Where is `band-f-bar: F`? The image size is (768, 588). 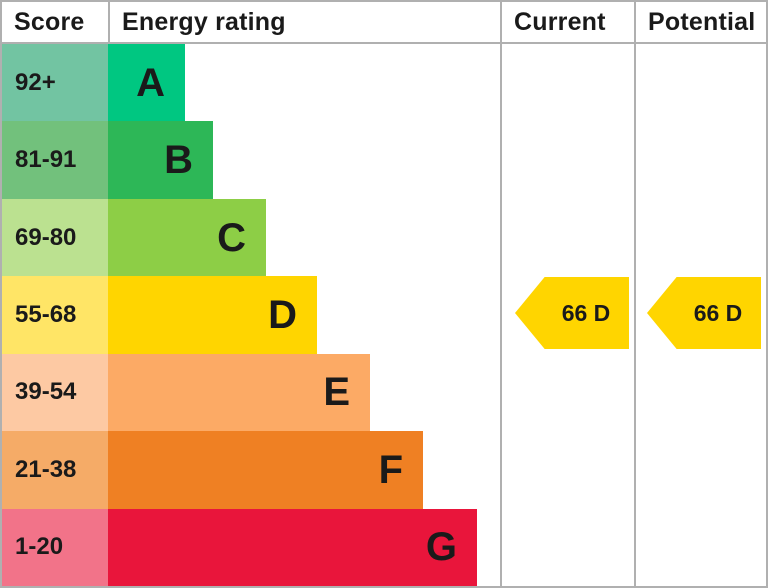
band-f-bar: F is located at coordinates (265, 470).